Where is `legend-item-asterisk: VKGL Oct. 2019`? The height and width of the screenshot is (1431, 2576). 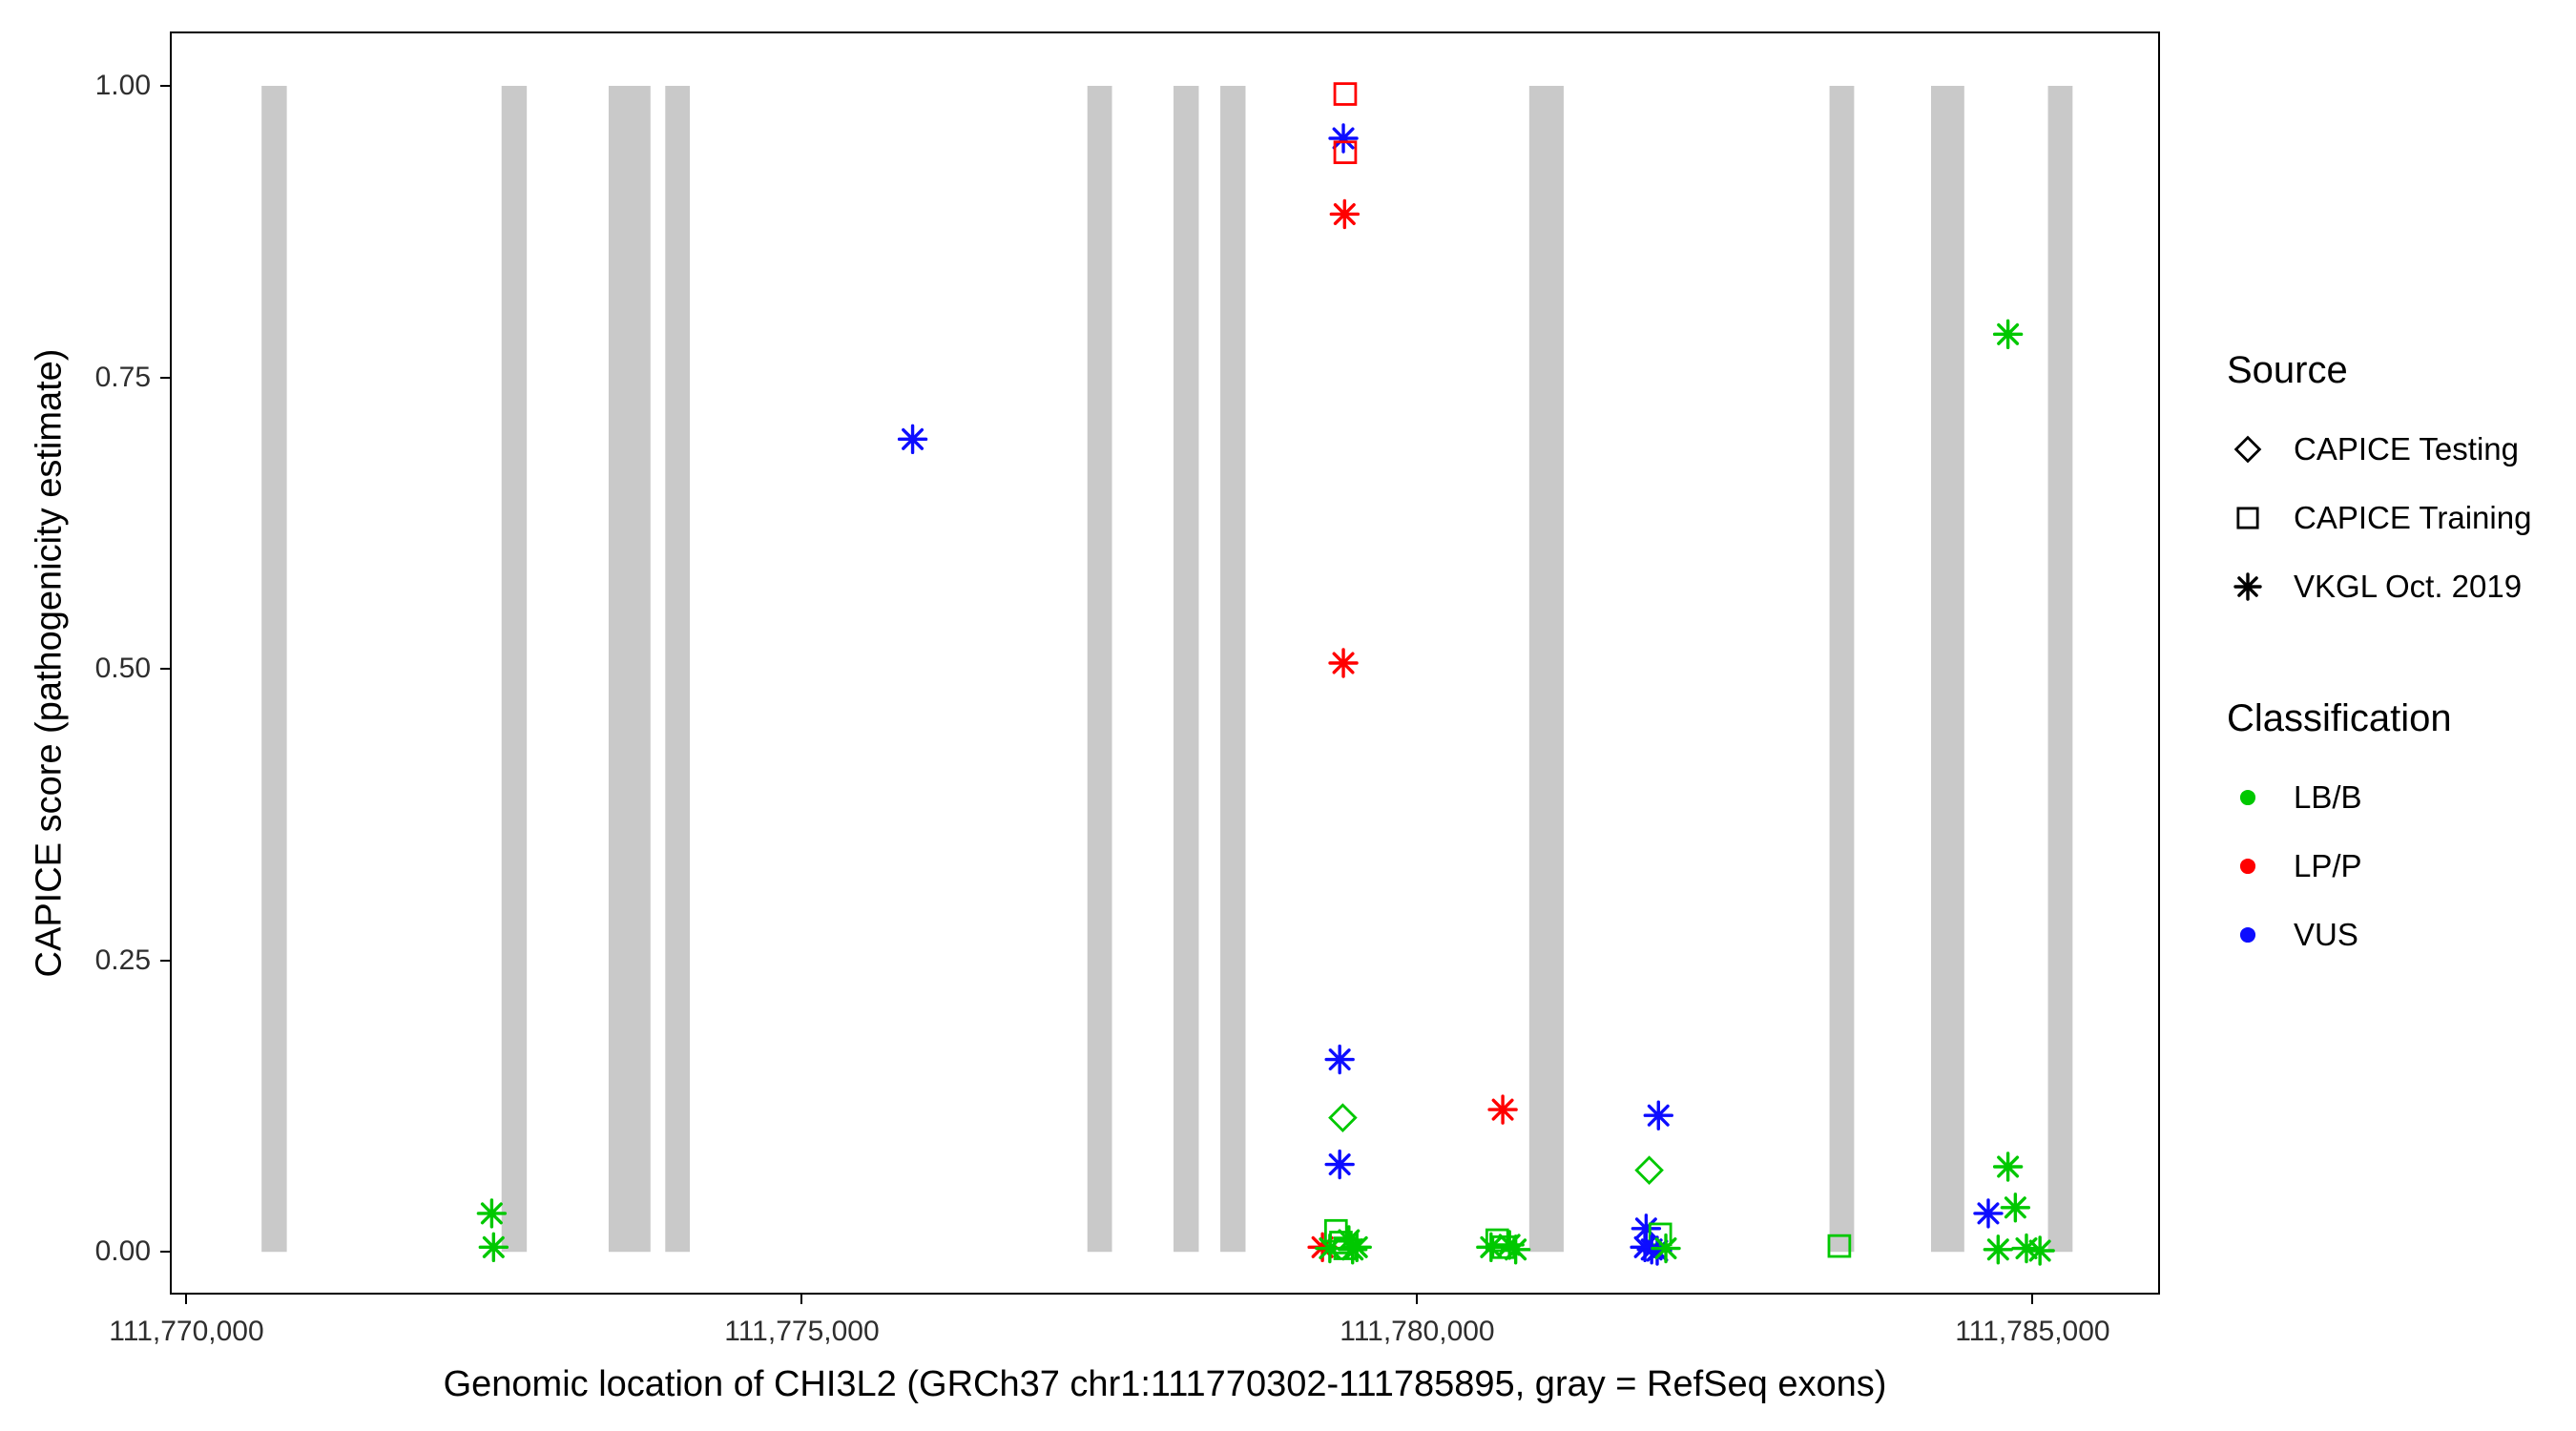 legend-item-asterisk: VKGL Oct. 2019 is located at coordinates (2379, 586).